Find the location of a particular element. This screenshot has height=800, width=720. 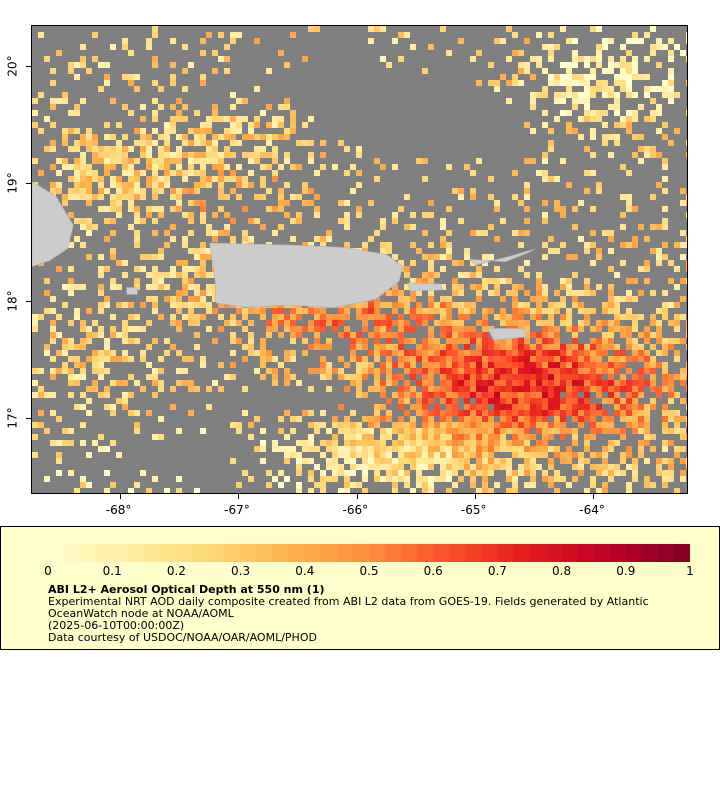

colorbar-tick-label: 0 is located at coordinates (48, 571).